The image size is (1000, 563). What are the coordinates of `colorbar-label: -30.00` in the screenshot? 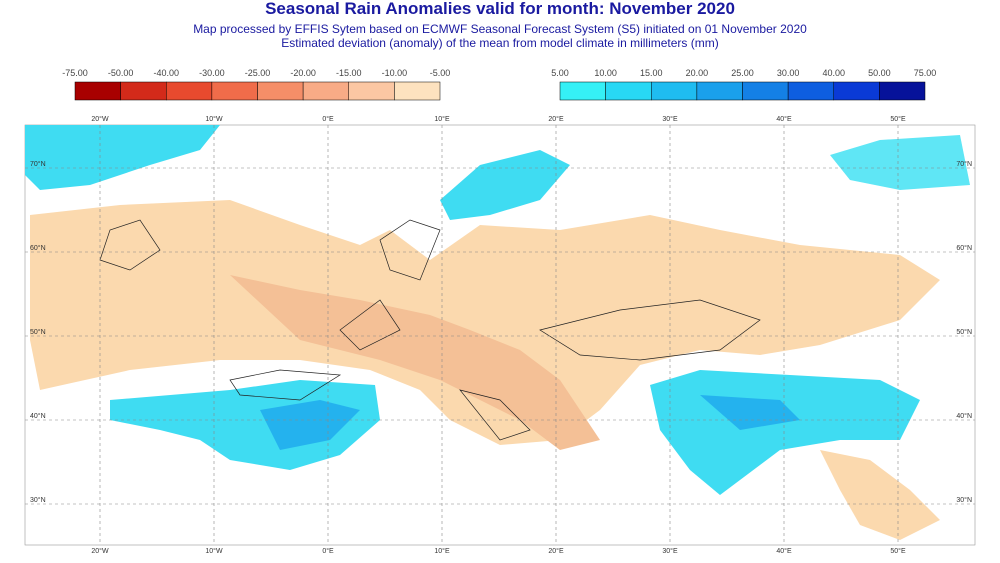 It's located at (212, 73).